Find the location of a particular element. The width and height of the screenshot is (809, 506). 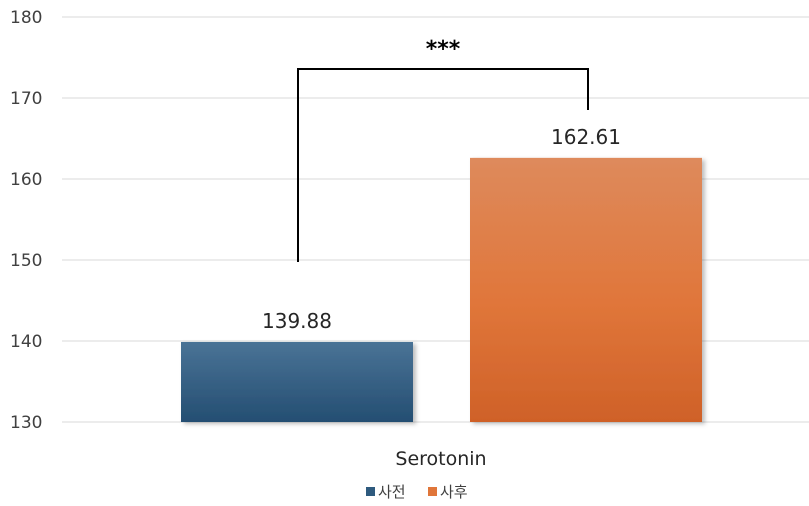

legend-label: 사후 is located at coordinates (454, 492).